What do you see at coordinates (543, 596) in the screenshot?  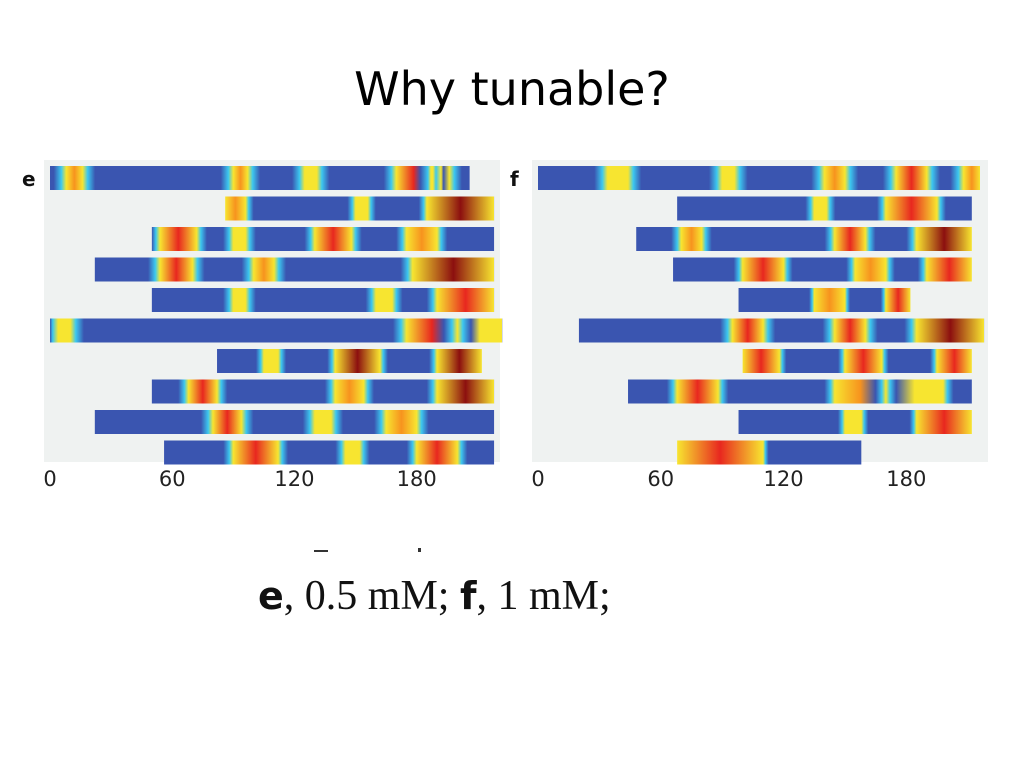 I see `caption-text-f: , 1 mM;` at bounding box center [543, 596].